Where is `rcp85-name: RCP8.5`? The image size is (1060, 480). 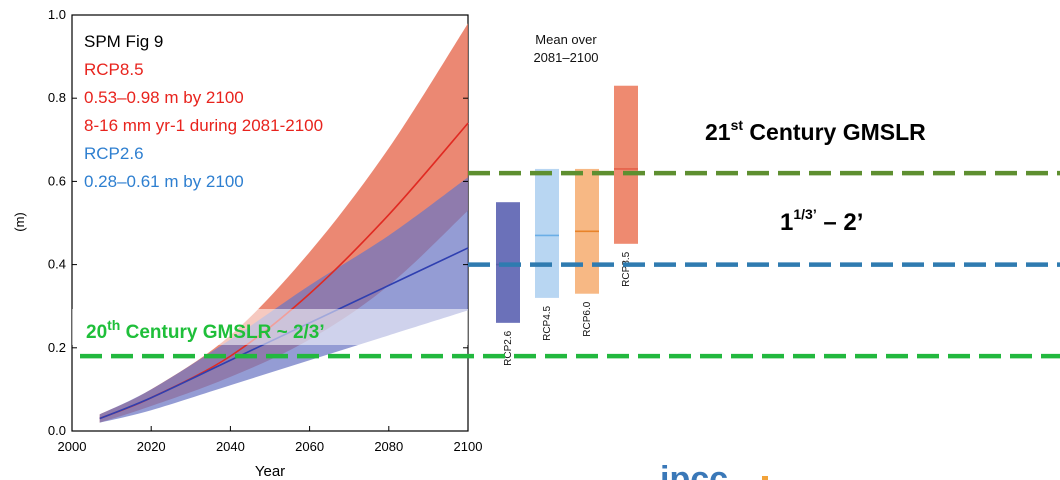 rcp85-name: RCP8.5 is located at coordinates (114, 69).